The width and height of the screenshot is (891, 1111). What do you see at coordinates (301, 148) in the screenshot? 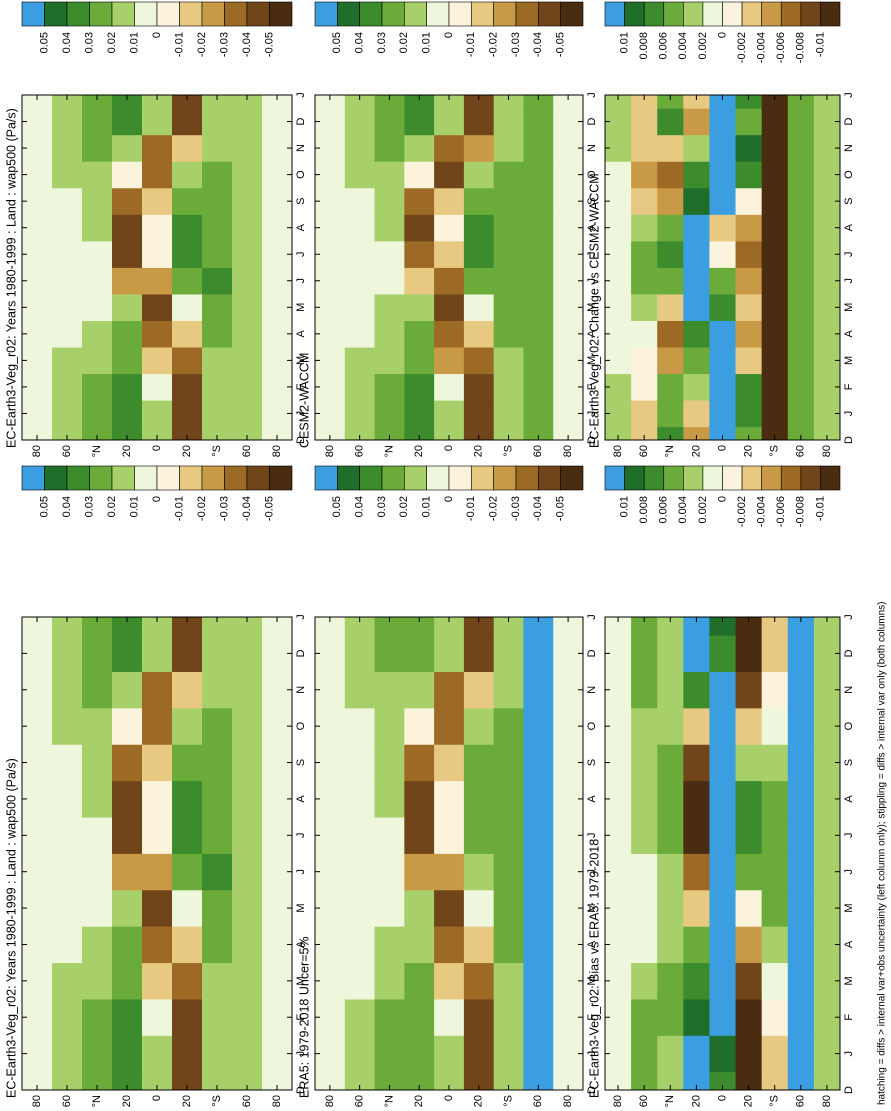
I see `x-tick-label: N` at bounding box center [301, 148].